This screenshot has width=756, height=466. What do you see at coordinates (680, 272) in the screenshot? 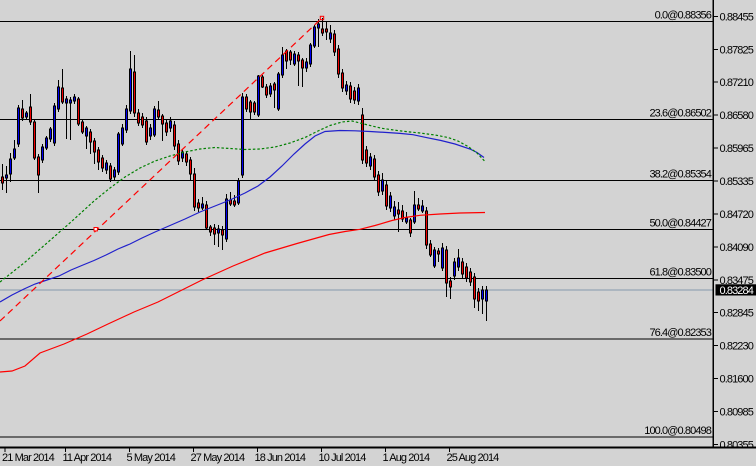
I see `svg-text: 61.8@0.83500` at bounding box center [680, 272].